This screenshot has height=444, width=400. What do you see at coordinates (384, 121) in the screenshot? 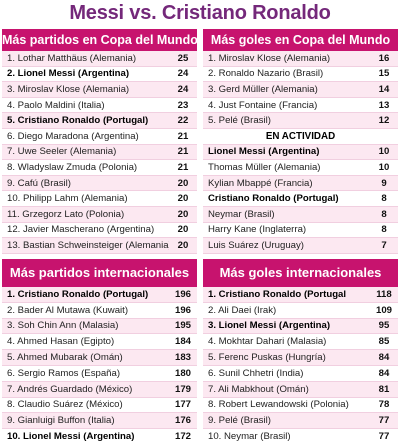
I see `stat-value: 12` at bounding box center [384, 121].